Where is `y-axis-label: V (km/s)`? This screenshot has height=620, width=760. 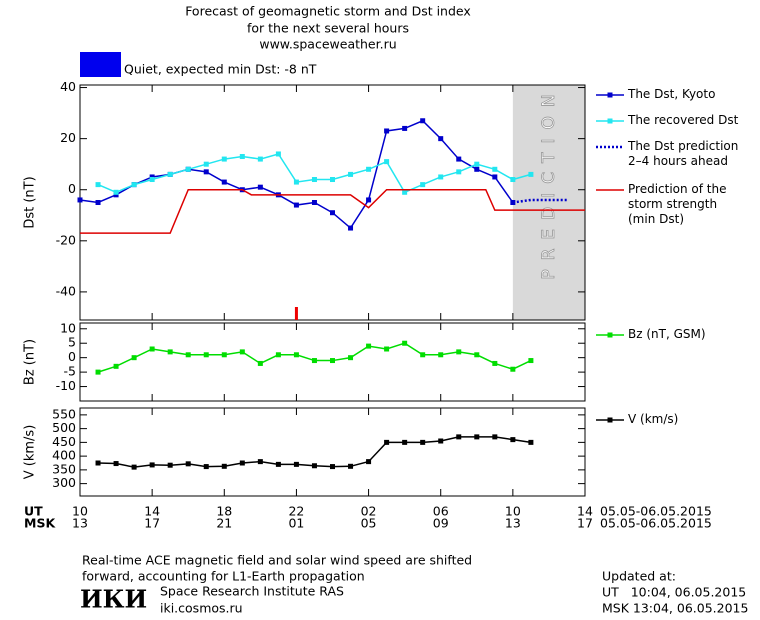 y-axis-label: V (km/s) is located at coordinates (30, 452).